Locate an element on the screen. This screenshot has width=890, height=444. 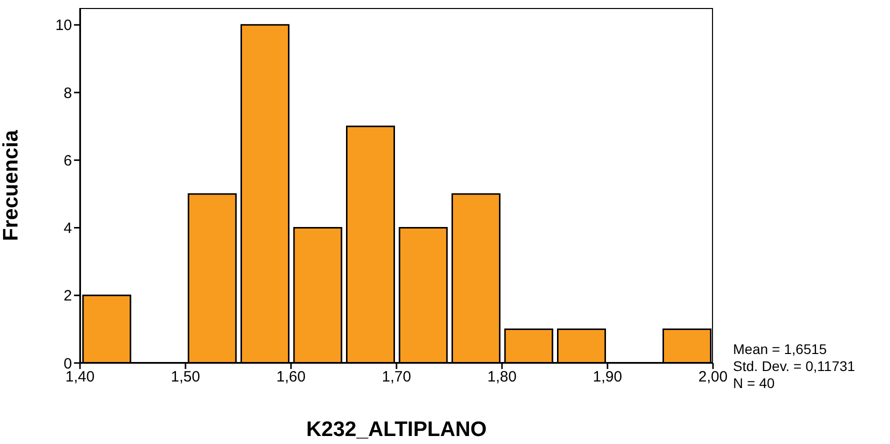
x-axis-title: K232_ALTIPLANO is located at coordinates (396, 429).